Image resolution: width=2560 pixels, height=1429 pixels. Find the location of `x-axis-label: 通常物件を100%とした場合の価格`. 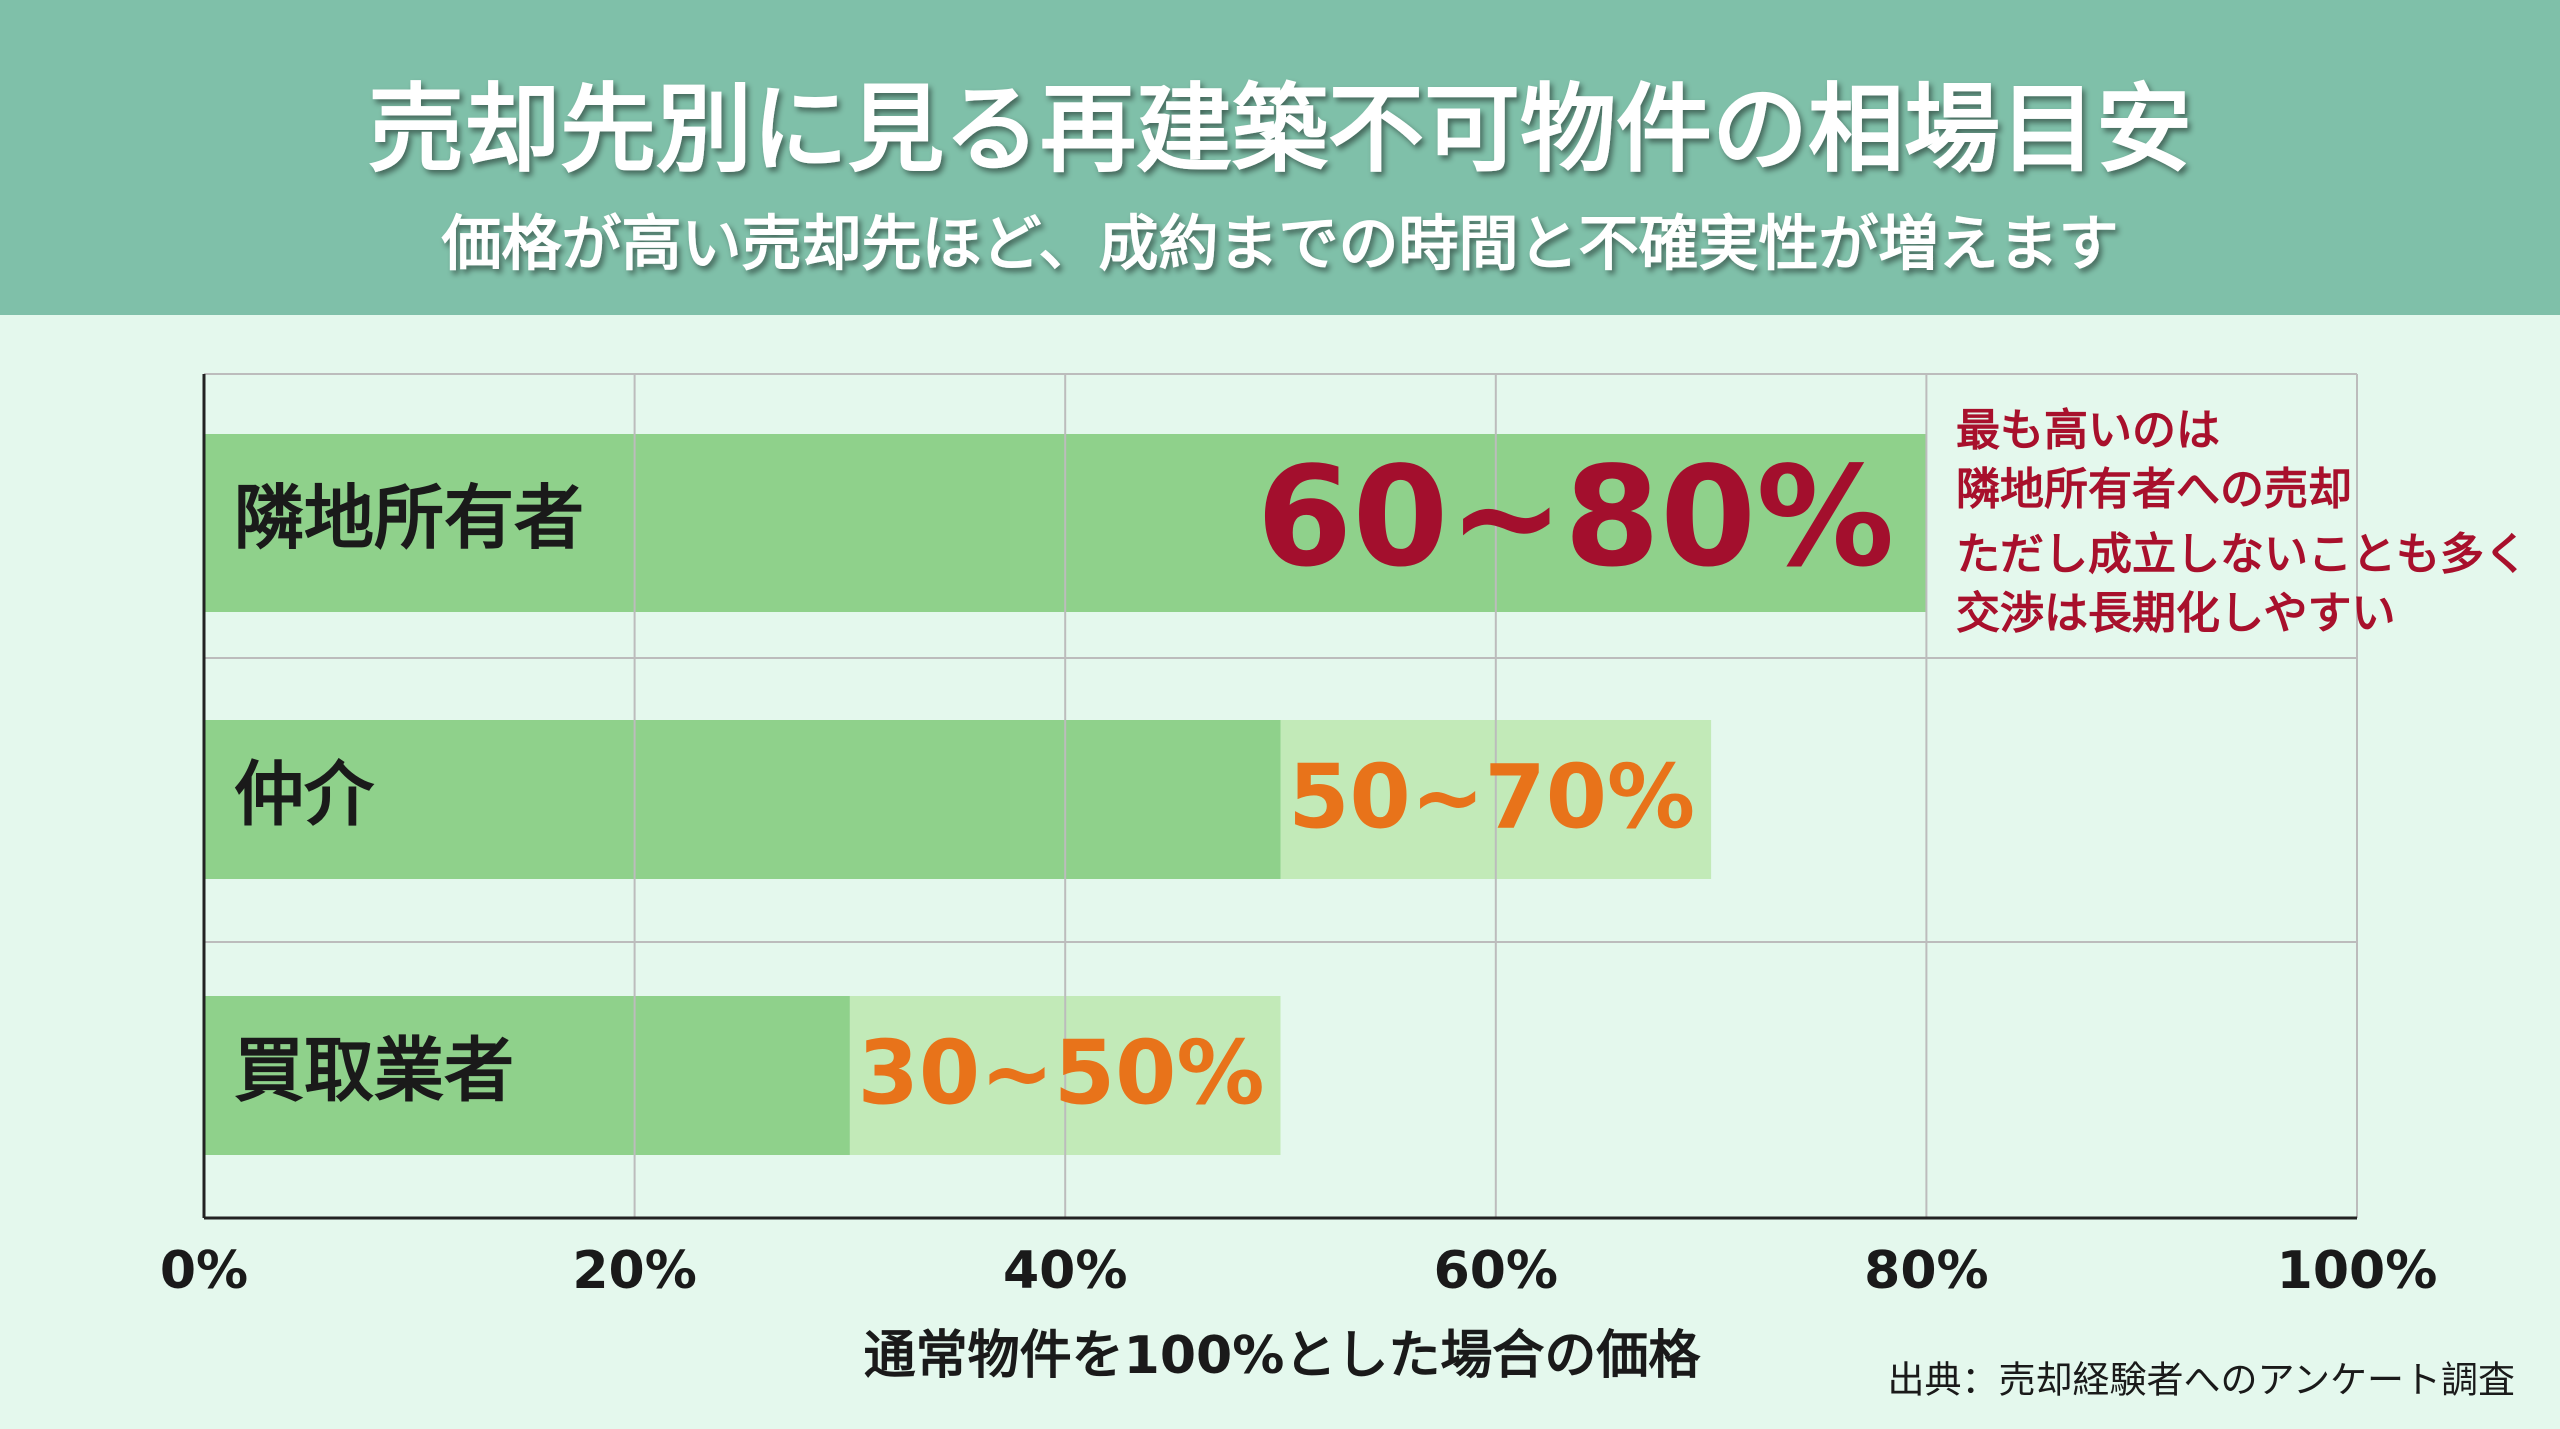

x-axis-label: 通常物件を100%とした場合の価格 is located at coordinates (1283, 1356).